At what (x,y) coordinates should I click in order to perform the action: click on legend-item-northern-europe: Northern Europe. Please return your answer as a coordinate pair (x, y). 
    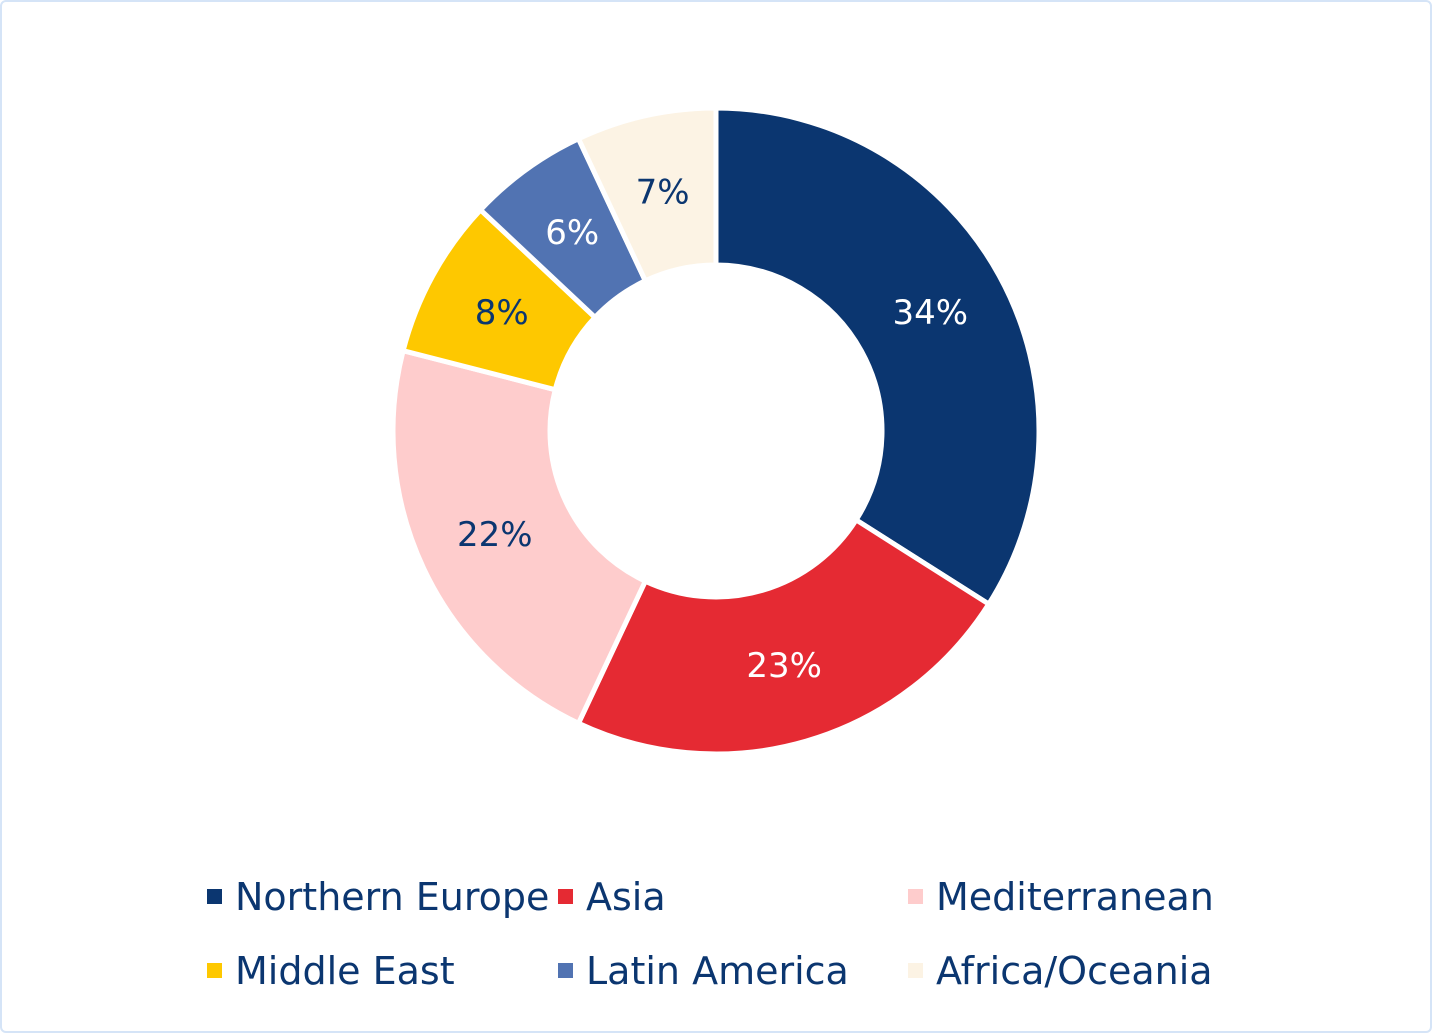
    Looking at the image, I should click on (378, 897).